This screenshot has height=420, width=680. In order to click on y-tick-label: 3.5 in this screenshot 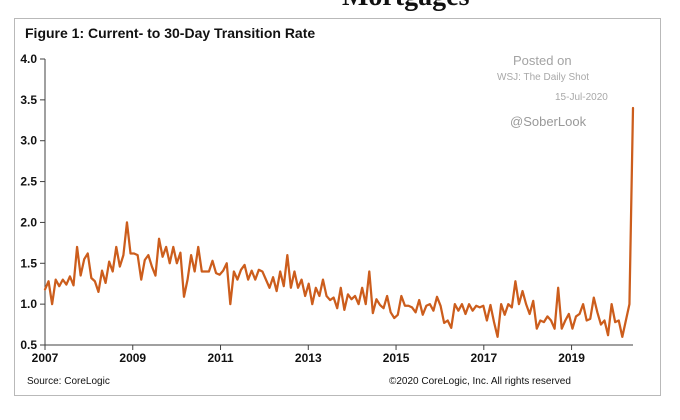, I will do `click(28, 100)`.